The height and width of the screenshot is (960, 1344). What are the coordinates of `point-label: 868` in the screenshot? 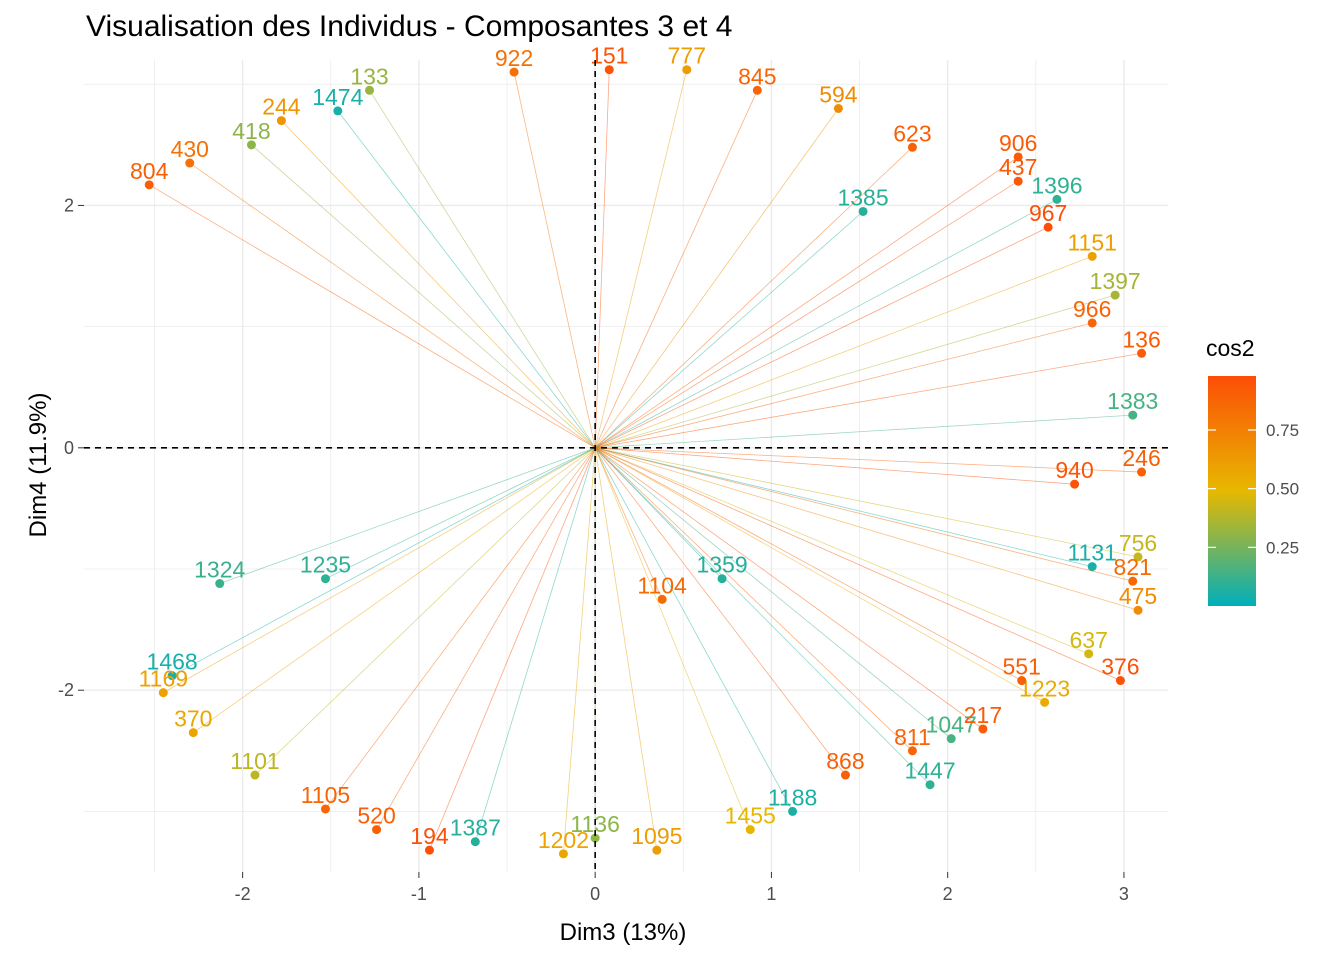 It's located at (845, 761).